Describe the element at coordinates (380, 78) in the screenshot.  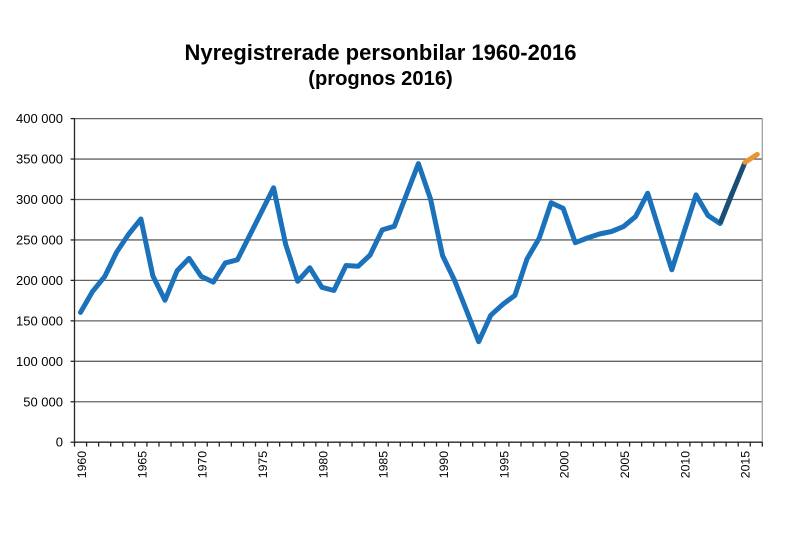
I see `svg-text: (prognos 2016)` at that location.